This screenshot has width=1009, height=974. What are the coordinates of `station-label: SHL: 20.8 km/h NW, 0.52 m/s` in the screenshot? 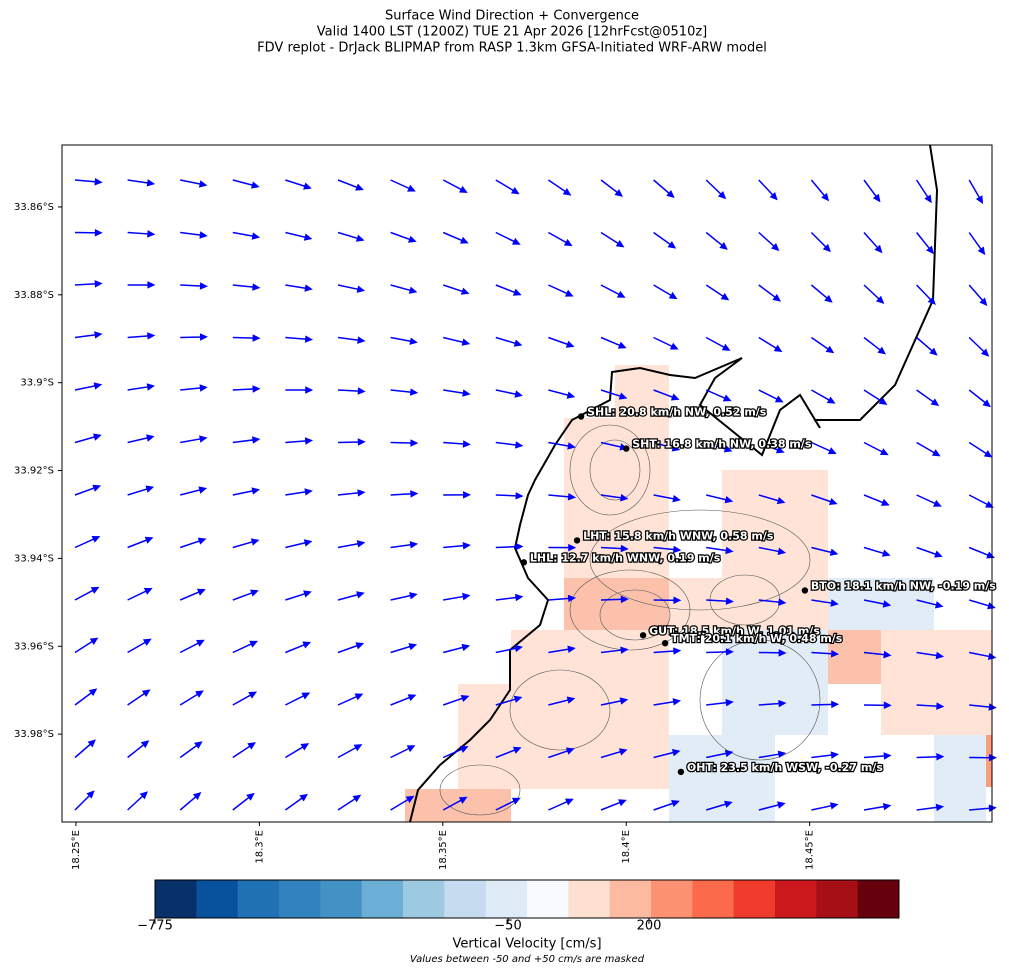 It's located at (677, 412).